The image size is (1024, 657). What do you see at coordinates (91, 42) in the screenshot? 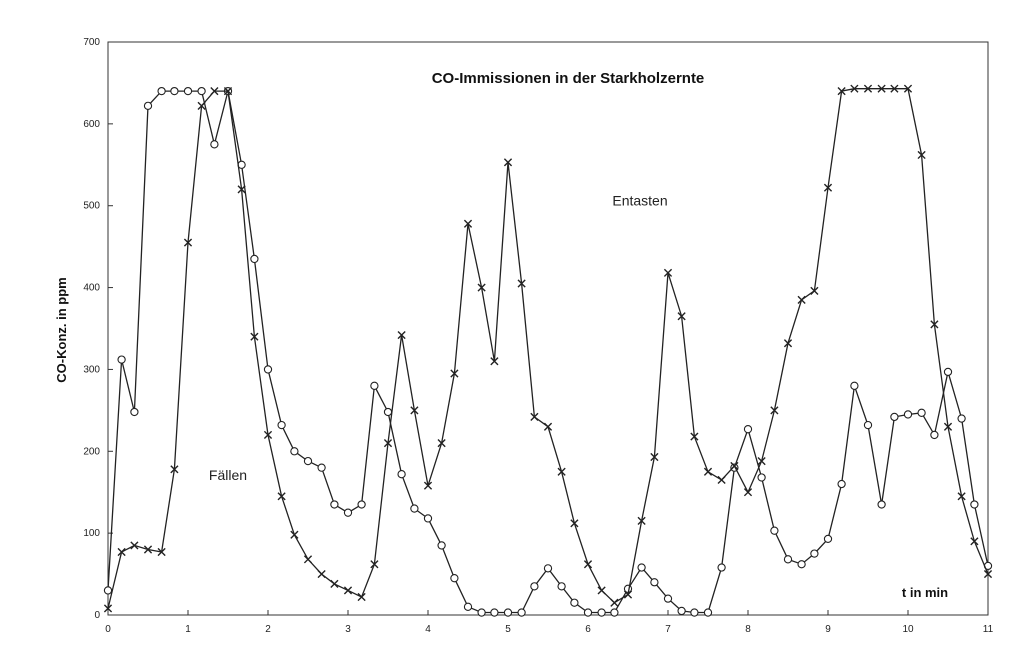
I see `y-tick-label: 700` at bounding box center [91, 42].